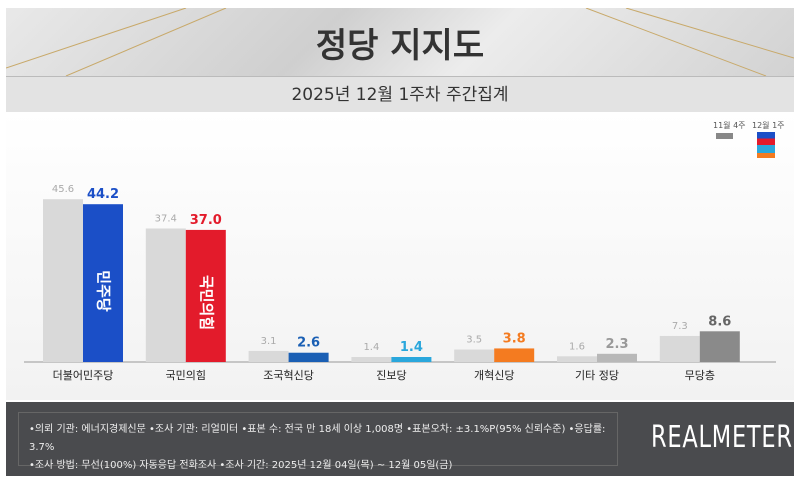  What do you see at coordinates (577, 346) in the screenshot?
I see `value-label-prev: 1.6` at bounding box center [577, 346].